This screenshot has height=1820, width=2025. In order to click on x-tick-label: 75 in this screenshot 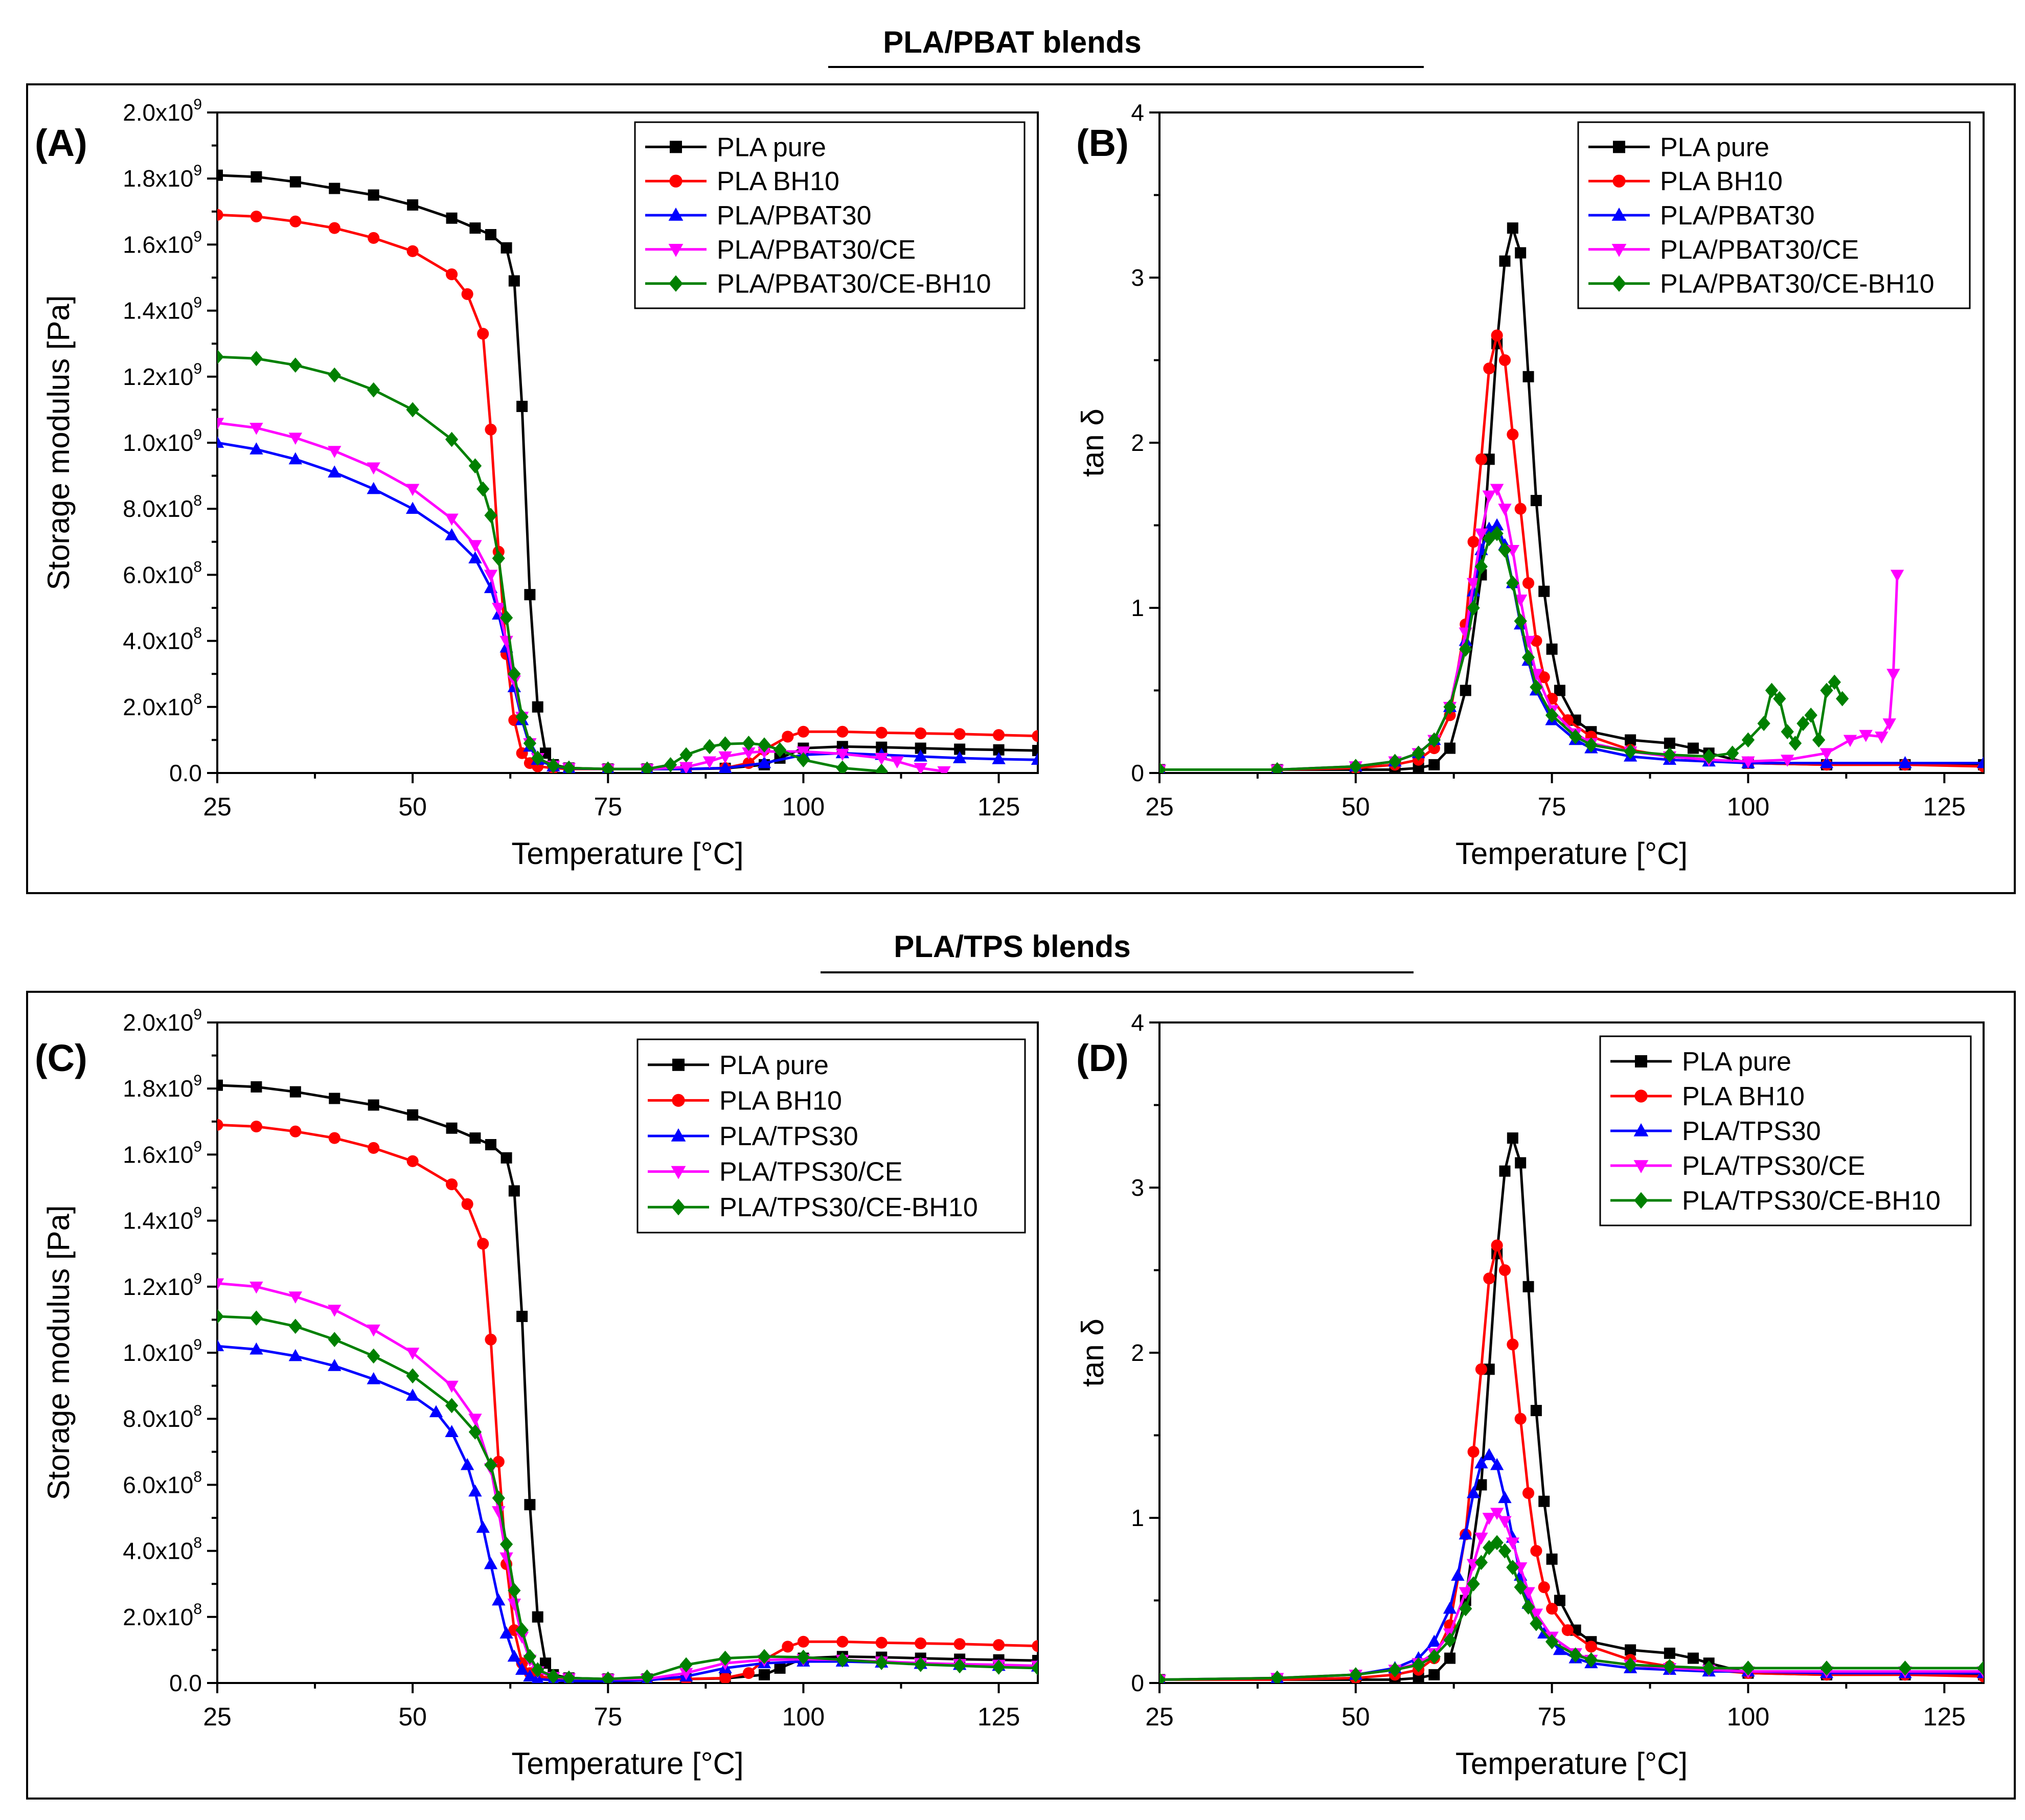, I will do `click(1552, 806)`.